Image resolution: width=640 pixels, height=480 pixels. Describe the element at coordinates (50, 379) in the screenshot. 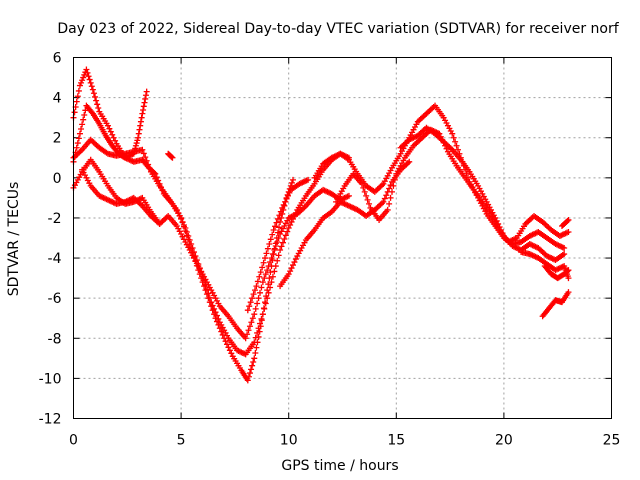

I see `y-tick-label: -10` at that location.